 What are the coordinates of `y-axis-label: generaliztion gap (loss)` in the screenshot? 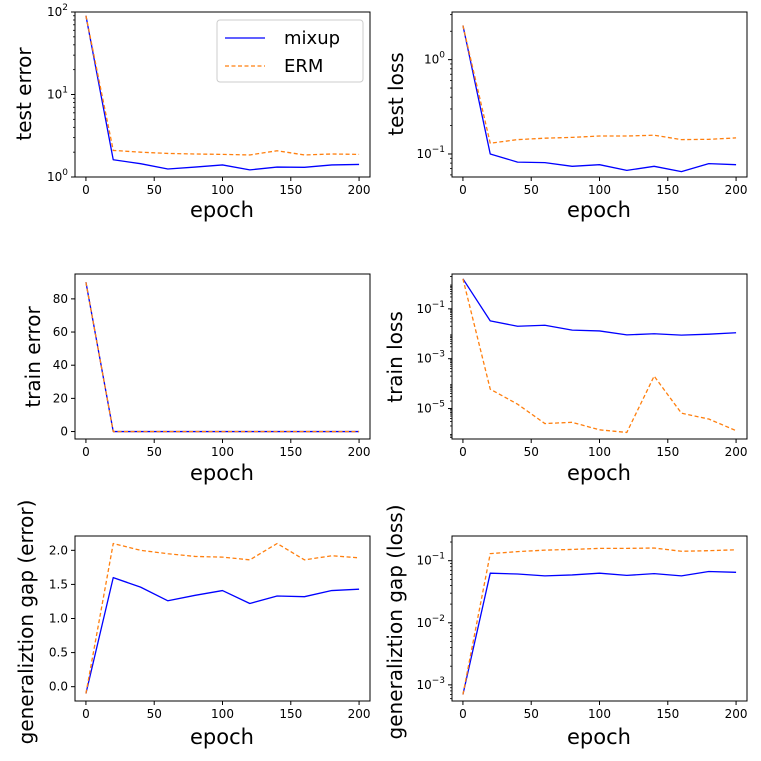 It's located at (395, 622).